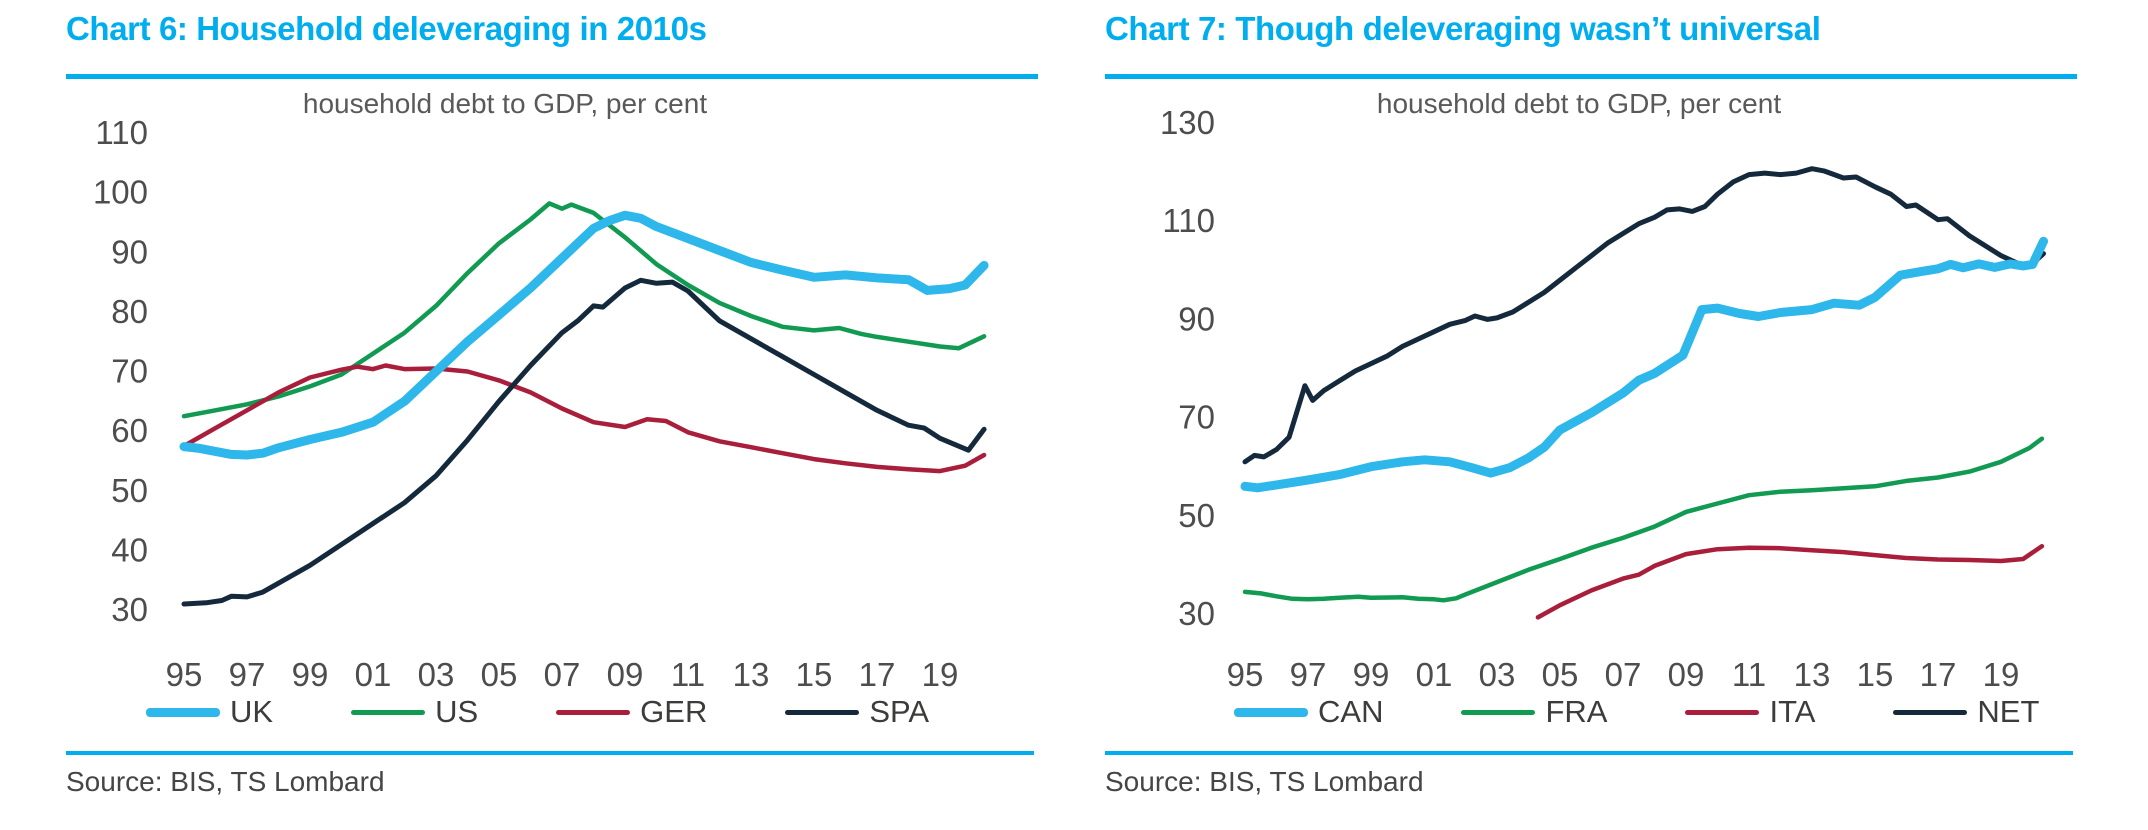  I want to click on legend-item-net: NET, so click(1966, 712).